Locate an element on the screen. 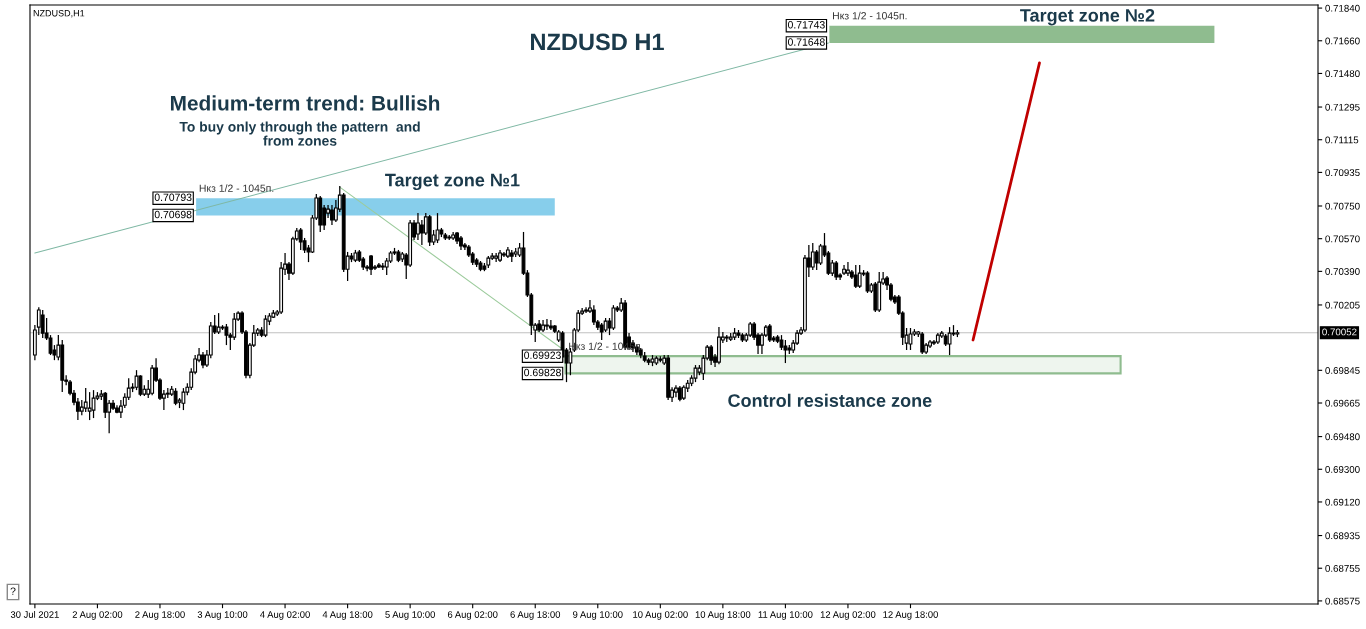 This screenshot has width=1366, height=629. y-tick-label: 0.68575 is located at coordinates (1342, 601).